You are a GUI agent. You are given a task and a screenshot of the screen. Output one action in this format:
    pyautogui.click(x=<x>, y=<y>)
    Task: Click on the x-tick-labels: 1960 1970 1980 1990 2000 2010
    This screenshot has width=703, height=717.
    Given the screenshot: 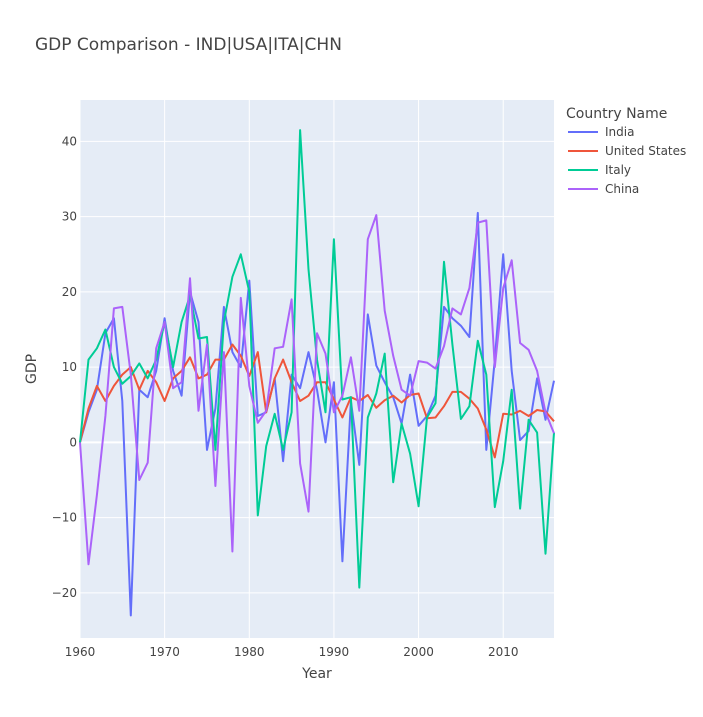 What is the action you would take?
    pyautogui.click(x=292, y=652)
    